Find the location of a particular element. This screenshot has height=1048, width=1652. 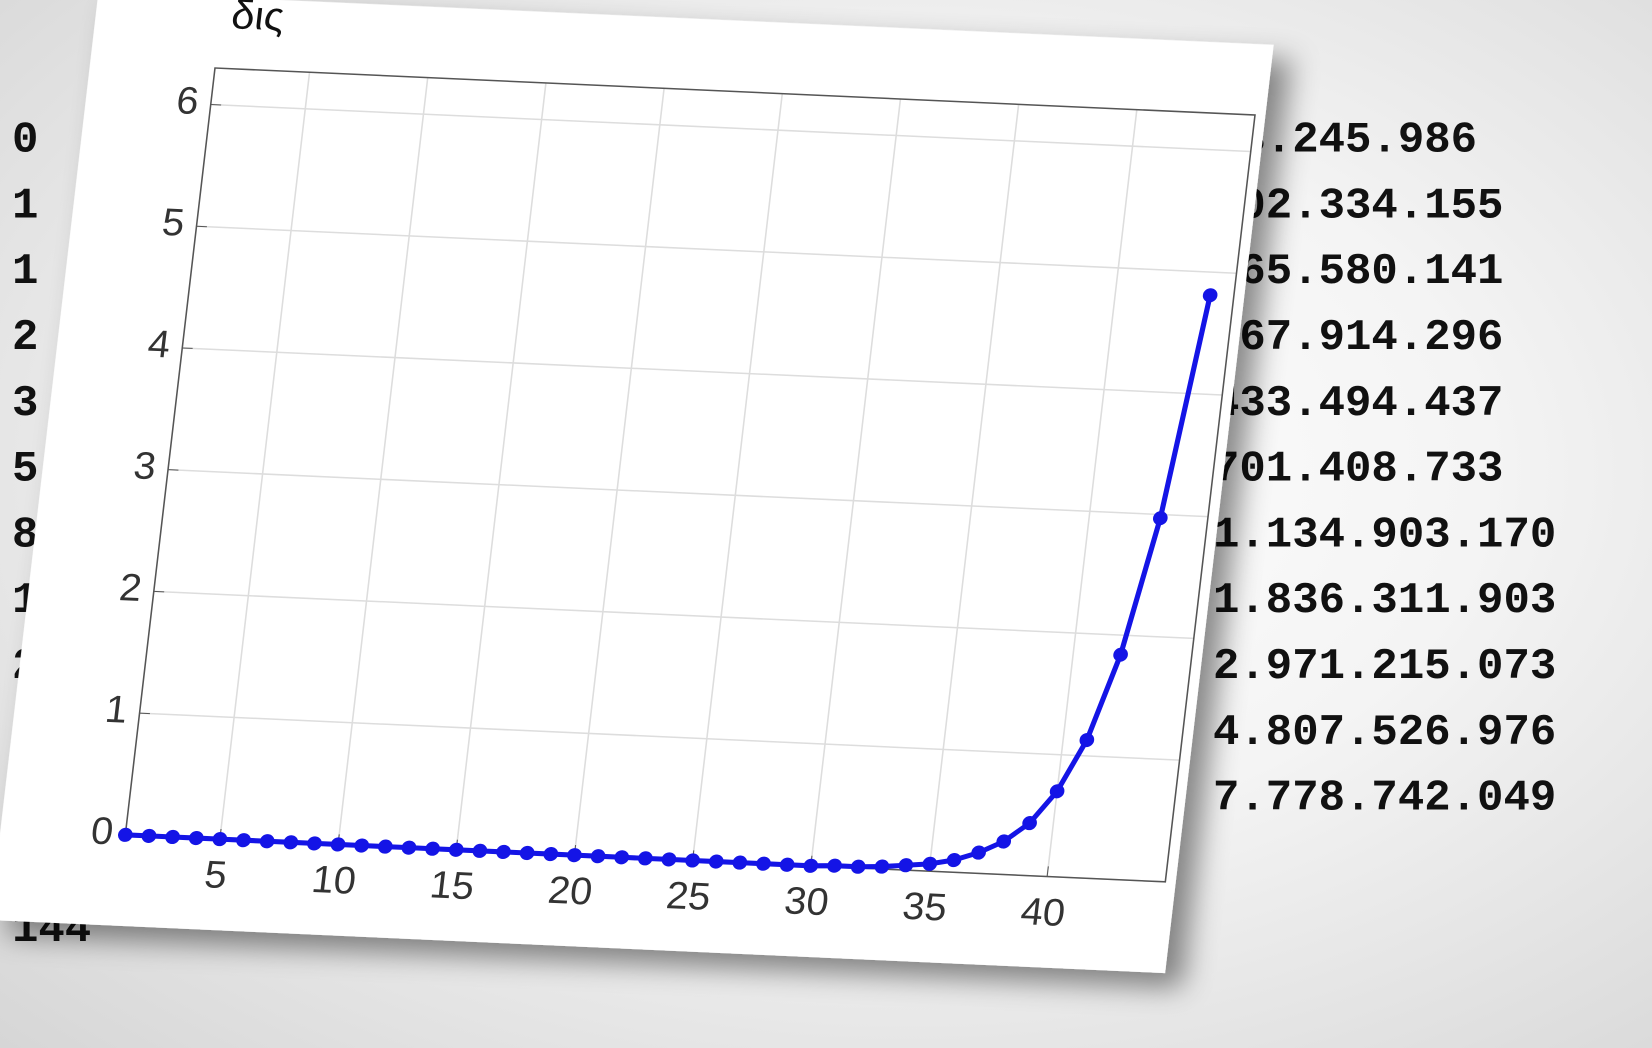

y-tick-label: 1 is located at coordinates (116, 709).